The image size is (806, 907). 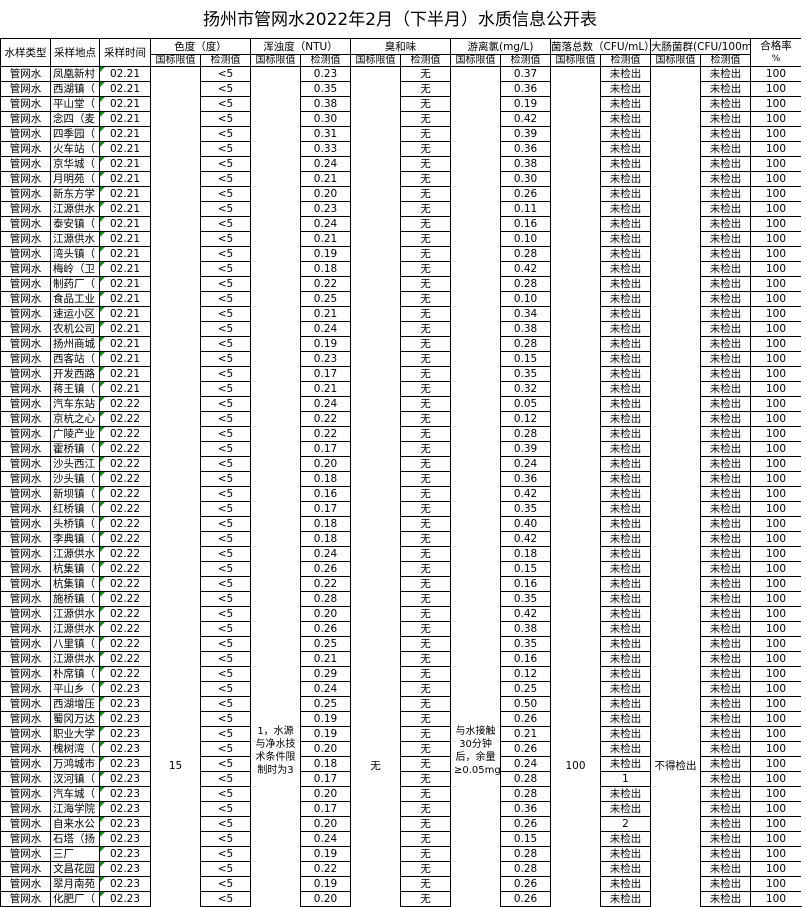 I want to click on cell-turbidity: 0.16, so click(x=325, y=494).